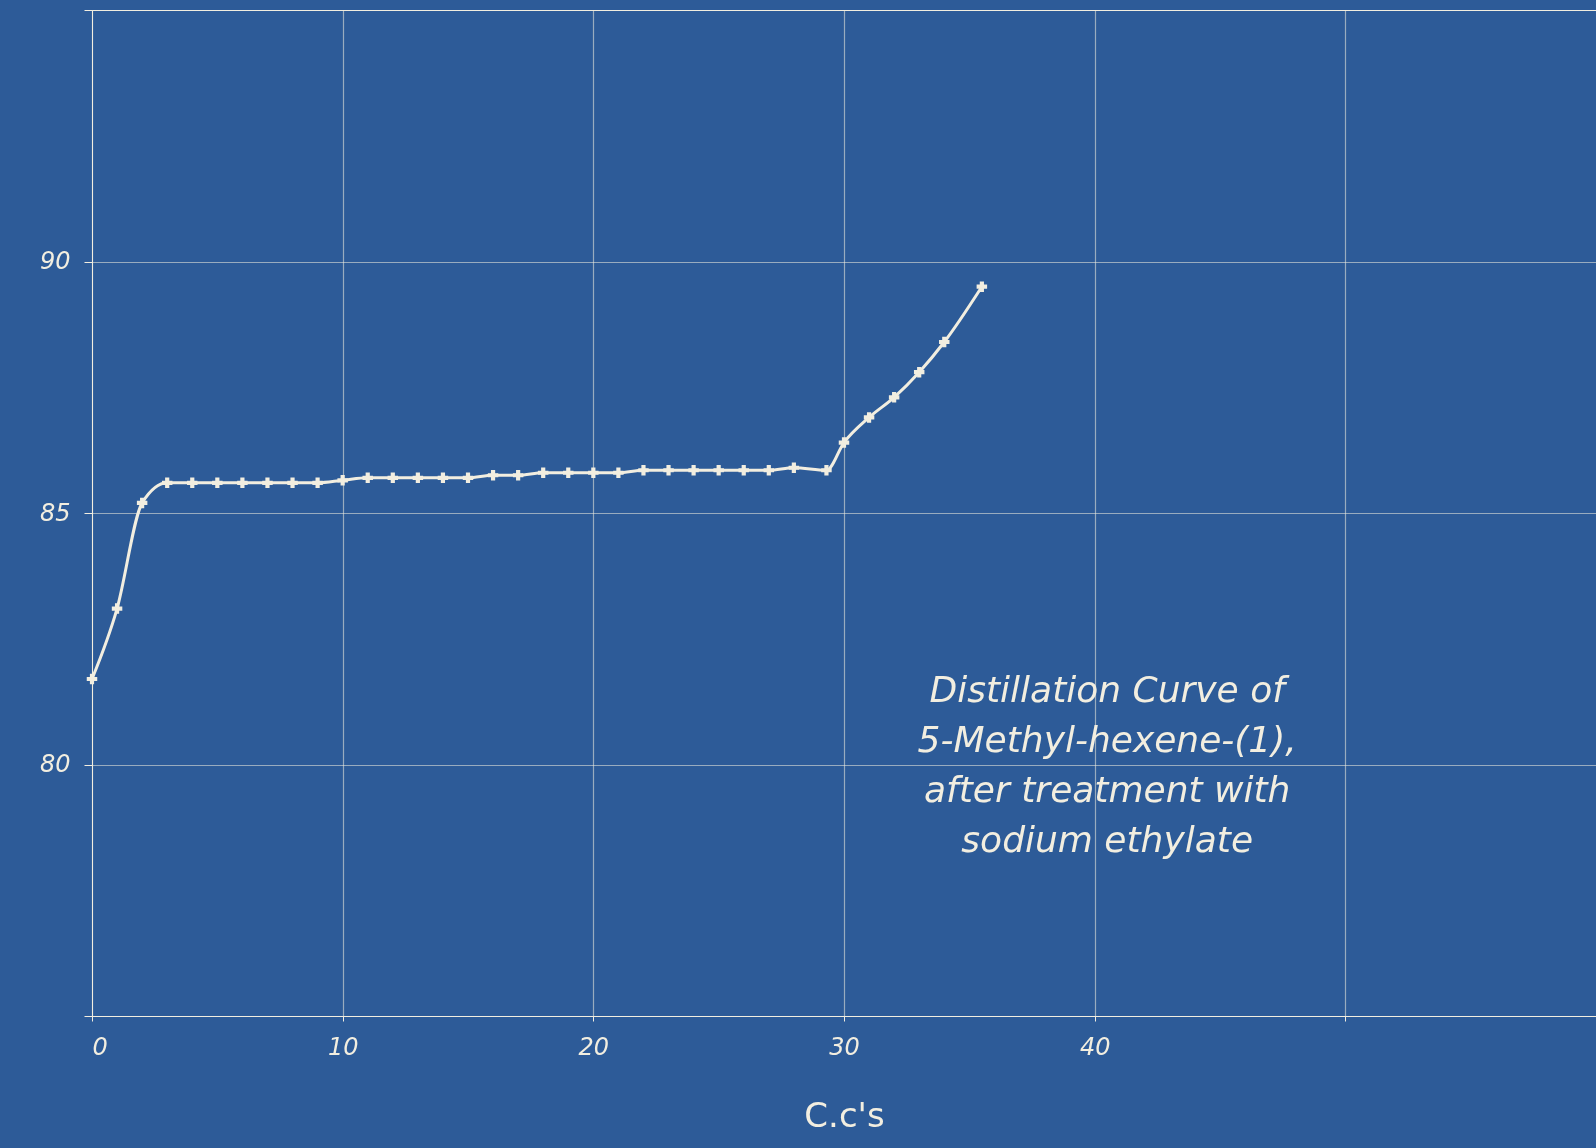 The height and width of the screenshot is (1148, 1596). I want to click on x-tick-label: 10, so click(343, 1046).